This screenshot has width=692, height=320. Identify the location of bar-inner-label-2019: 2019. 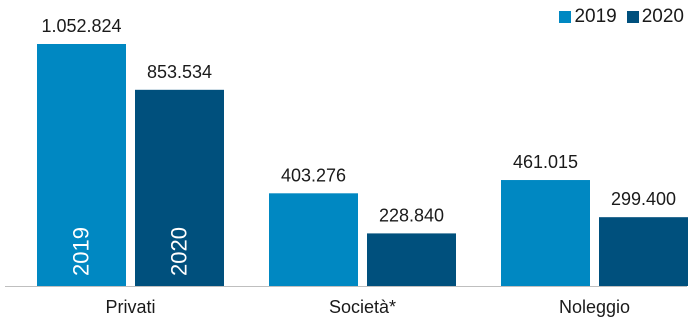
(81, 251).